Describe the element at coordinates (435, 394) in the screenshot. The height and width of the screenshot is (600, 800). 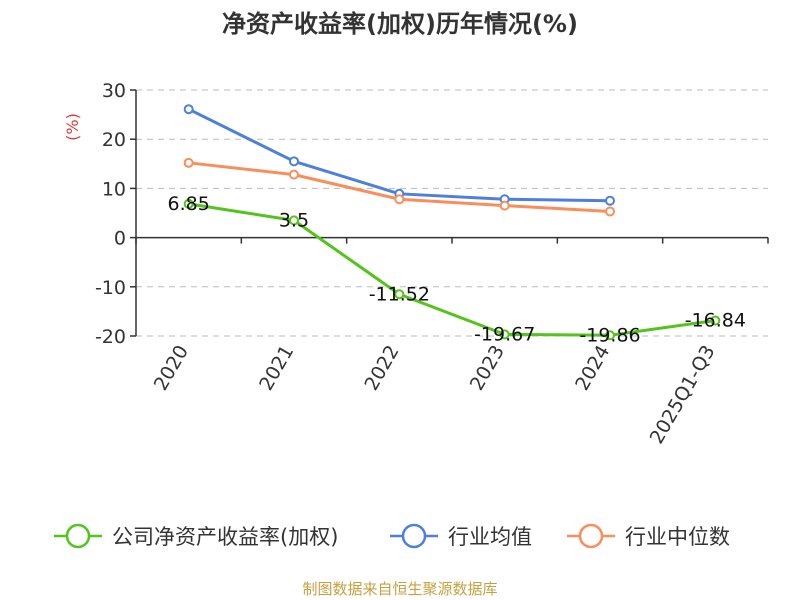
I see `x-tick-labels: 2020 2021 2022 2023 2024 2025Q1-Q3` at that location.